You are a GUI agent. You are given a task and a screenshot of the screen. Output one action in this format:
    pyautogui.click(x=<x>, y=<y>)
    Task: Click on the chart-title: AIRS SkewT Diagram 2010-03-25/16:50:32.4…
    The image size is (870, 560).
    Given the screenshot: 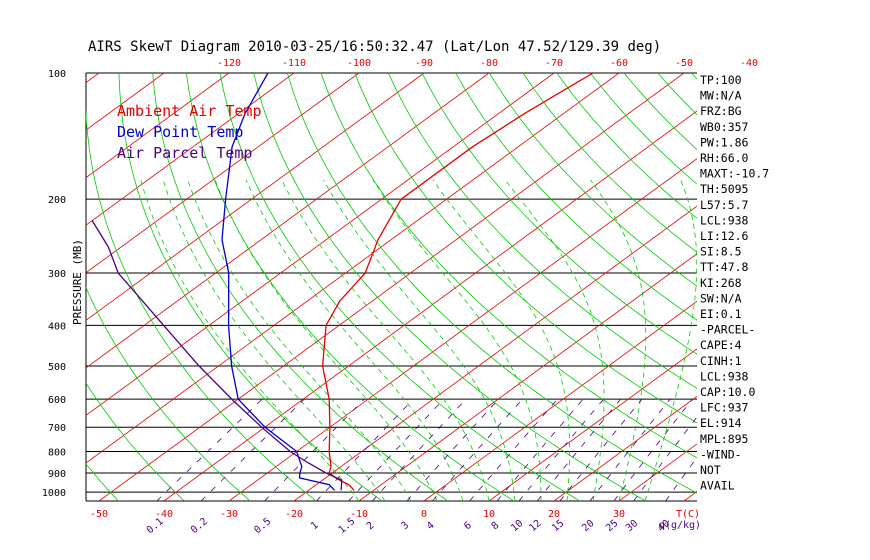 What is the action you would take?
    pyautogui.click(x=374, y=47)
    